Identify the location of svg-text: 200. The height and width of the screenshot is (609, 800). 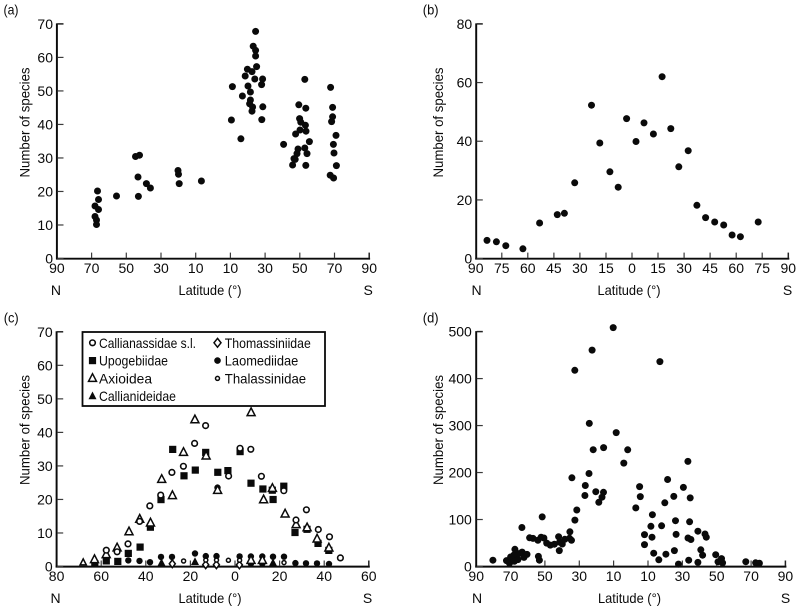
(460, 473).